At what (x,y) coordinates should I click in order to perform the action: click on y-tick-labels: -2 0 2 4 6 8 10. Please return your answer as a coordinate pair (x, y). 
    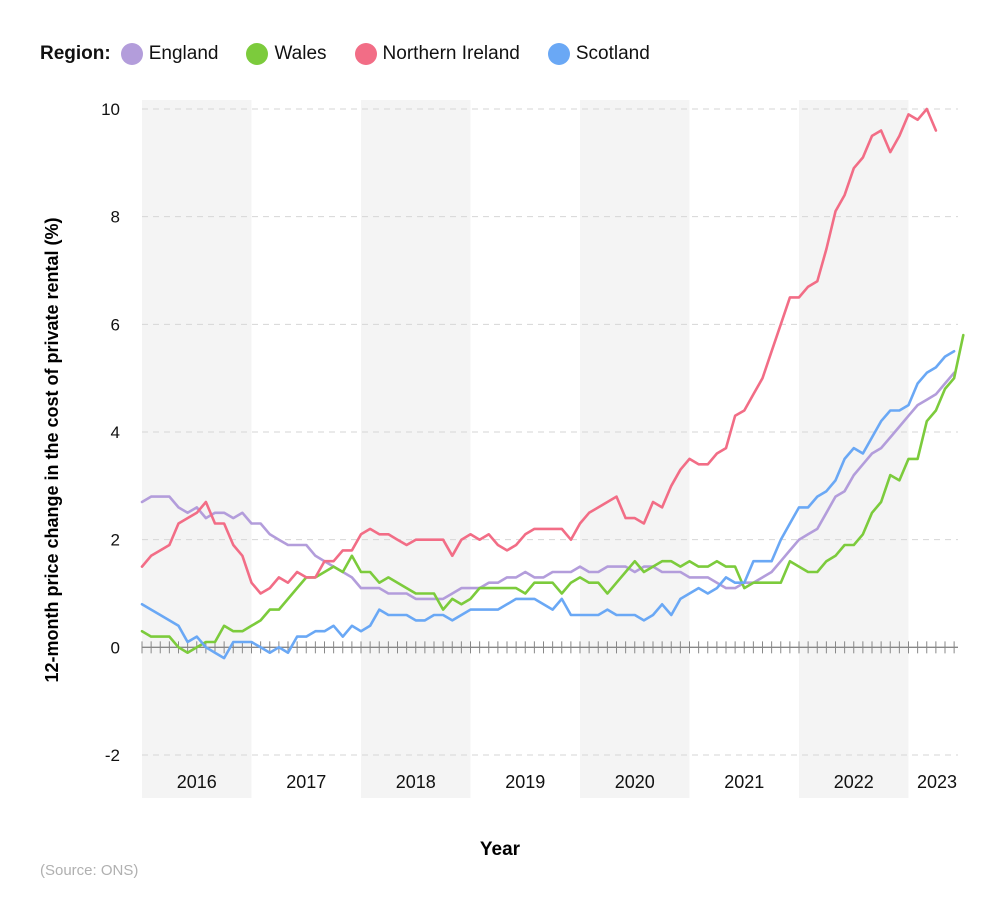
    Looking at the image, I should click on (110, 432).